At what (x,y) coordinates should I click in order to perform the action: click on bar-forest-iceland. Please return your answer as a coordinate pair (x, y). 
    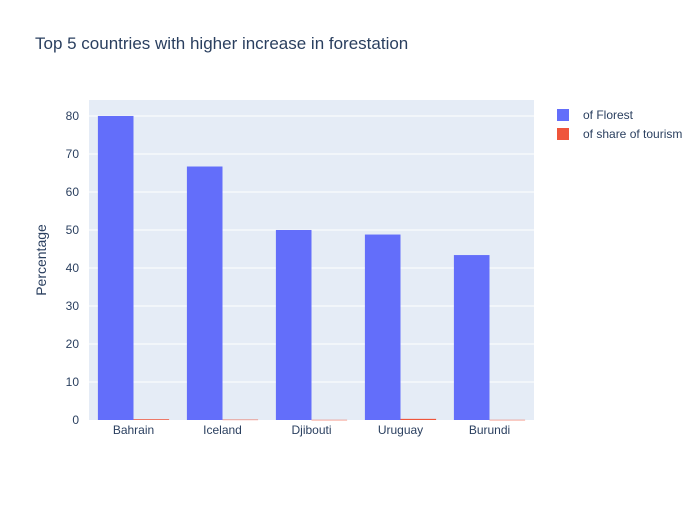
    Looking at the image, I should click on (204, 293).